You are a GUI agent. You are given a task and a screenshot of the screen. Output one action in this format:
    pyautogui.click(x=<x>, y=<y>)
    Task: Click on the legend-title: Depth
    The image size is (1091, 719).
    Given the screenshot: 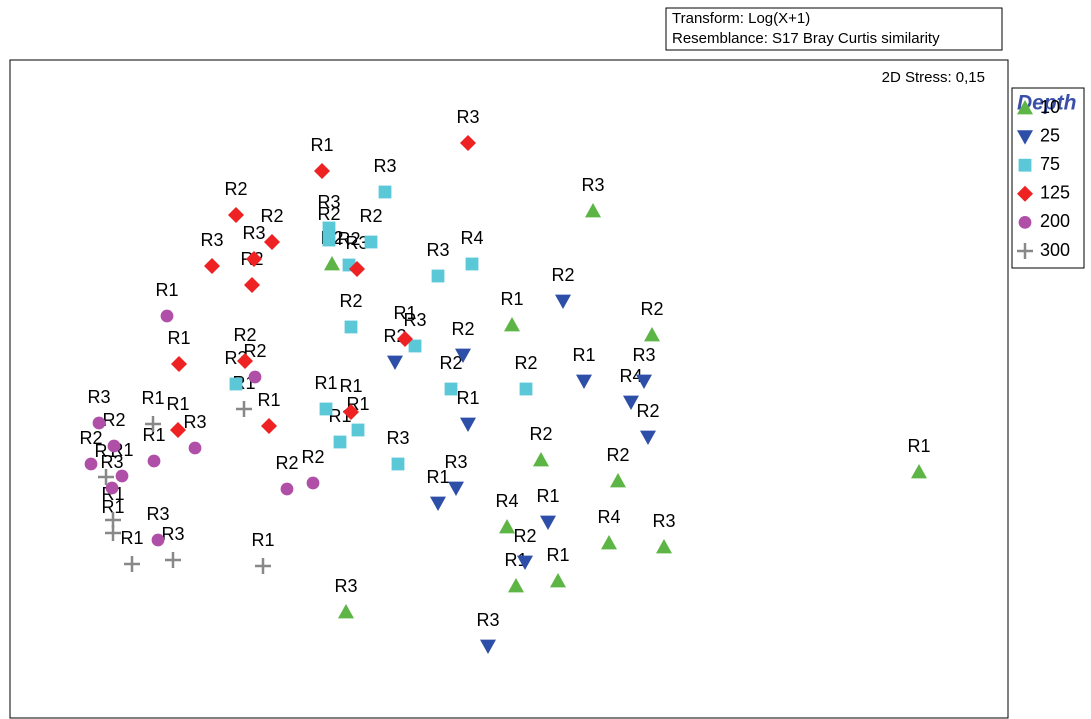 What is the action you would take?
    pyautogui.click(x=1047, y=103)
    